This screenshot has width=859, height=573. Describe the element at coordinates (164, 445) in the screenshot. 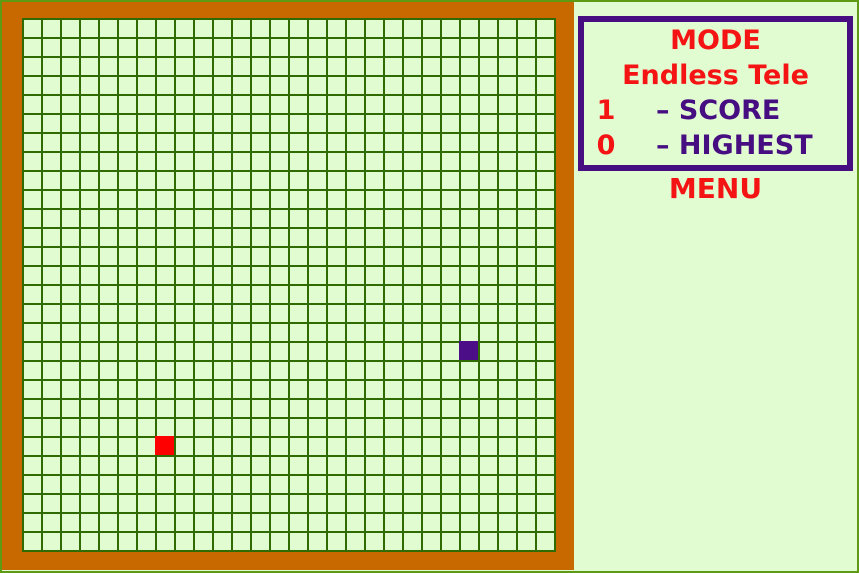

I see `food-square` at that location.